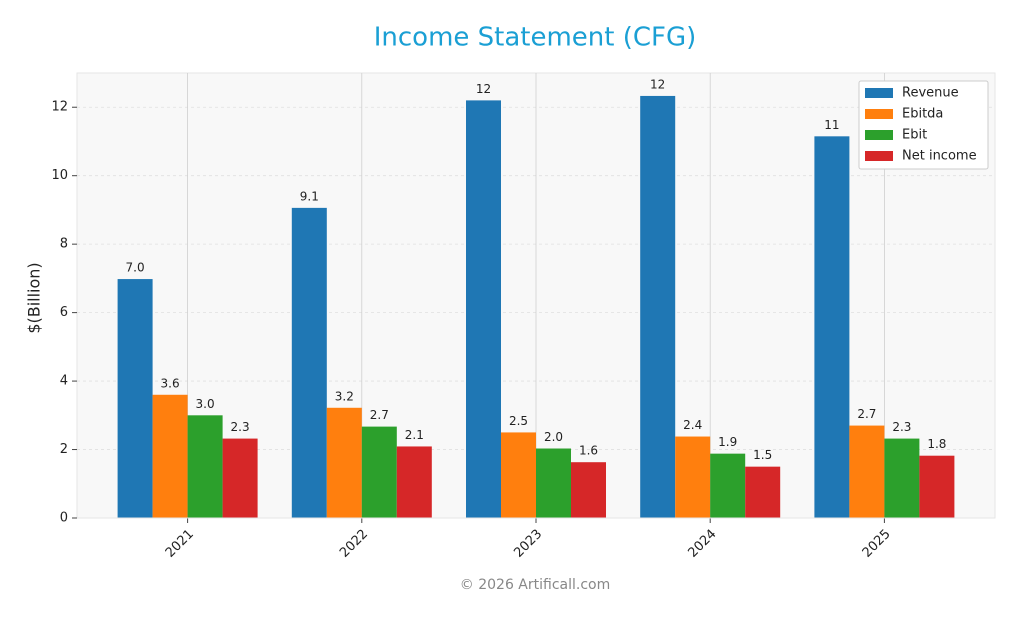 The width and height of the screenshot is (1020, 617). I want to click on value-label: 2.4, so click(692, 425).